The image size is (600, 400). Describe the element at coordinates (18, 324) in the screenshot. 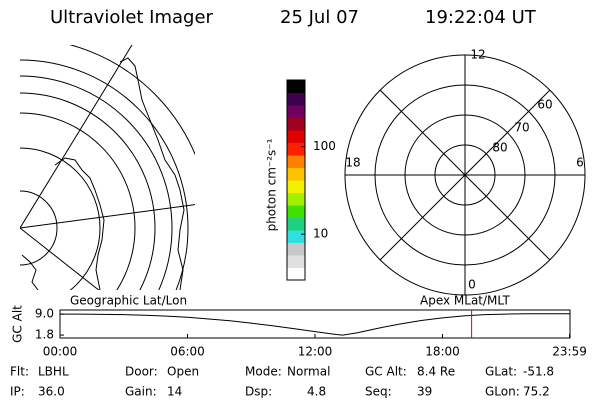

I see `y-axis-label: GC Alt` at that location.